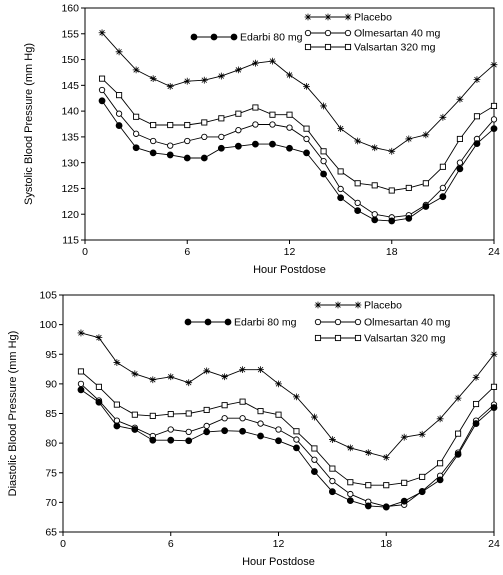  Describe the element at coordinates (278, 562) in the screenshot. I see `diastolic-x-axis-title: Hour Postdose` at that location.